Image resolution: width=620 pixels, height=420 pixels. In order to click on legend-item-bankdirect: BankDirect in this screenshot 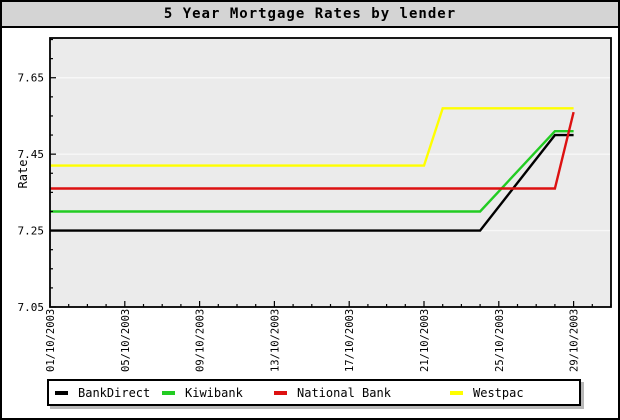, I will do `click(102, 392)`.